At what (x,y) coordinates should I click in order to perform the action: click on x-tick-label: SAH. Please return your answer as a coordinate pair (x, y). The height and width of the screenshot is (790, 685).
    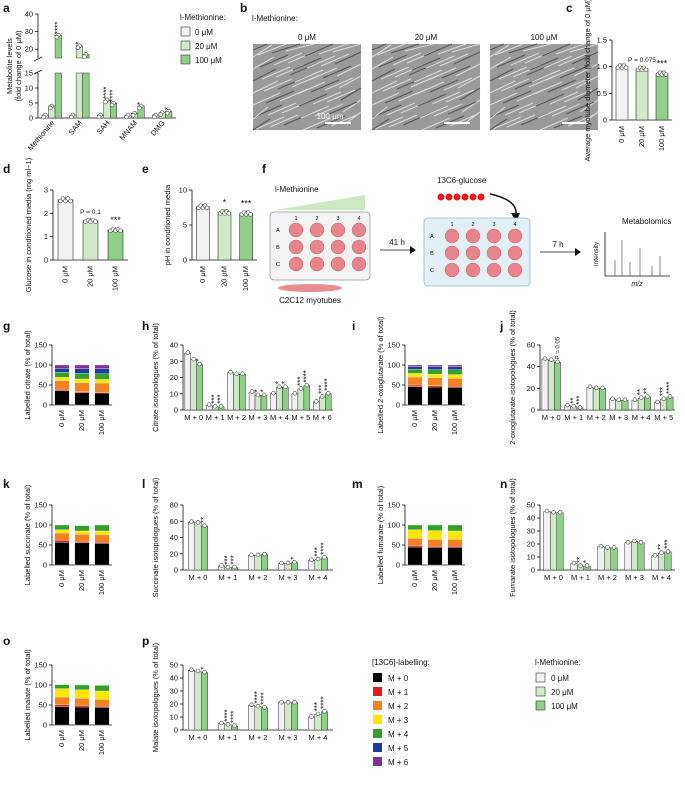
    Looking at the image, I should click on (103, 128).